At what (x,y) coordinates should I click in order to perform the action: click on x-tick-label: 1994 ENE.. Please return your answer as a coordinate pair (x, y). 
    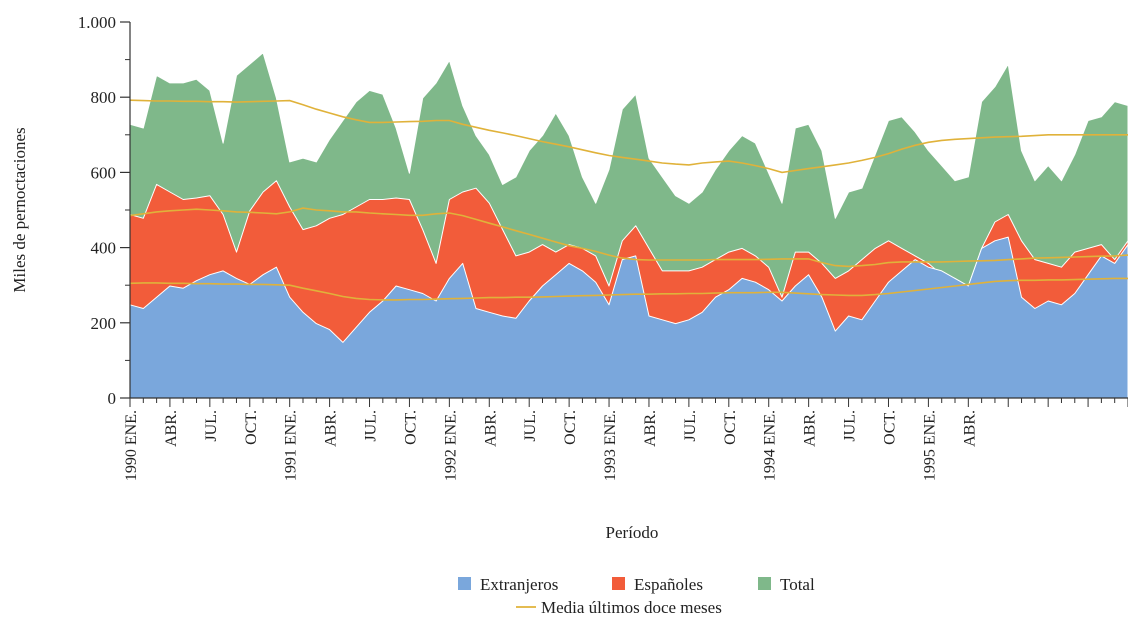
    Looking at the image, I should click on (770, 445).